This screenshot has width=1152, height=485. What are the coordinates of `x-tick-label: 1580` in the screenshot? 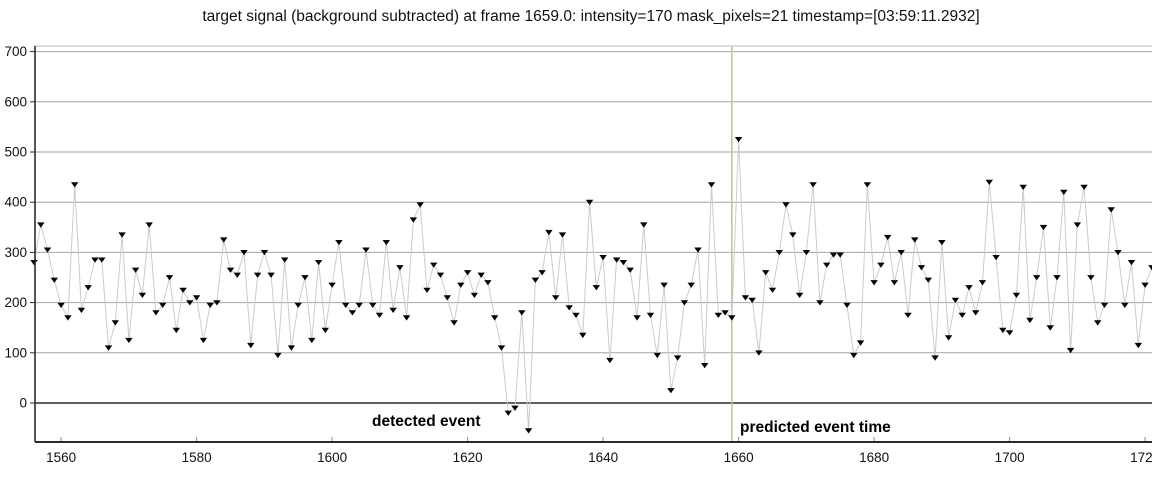 It's located at (197, 457).